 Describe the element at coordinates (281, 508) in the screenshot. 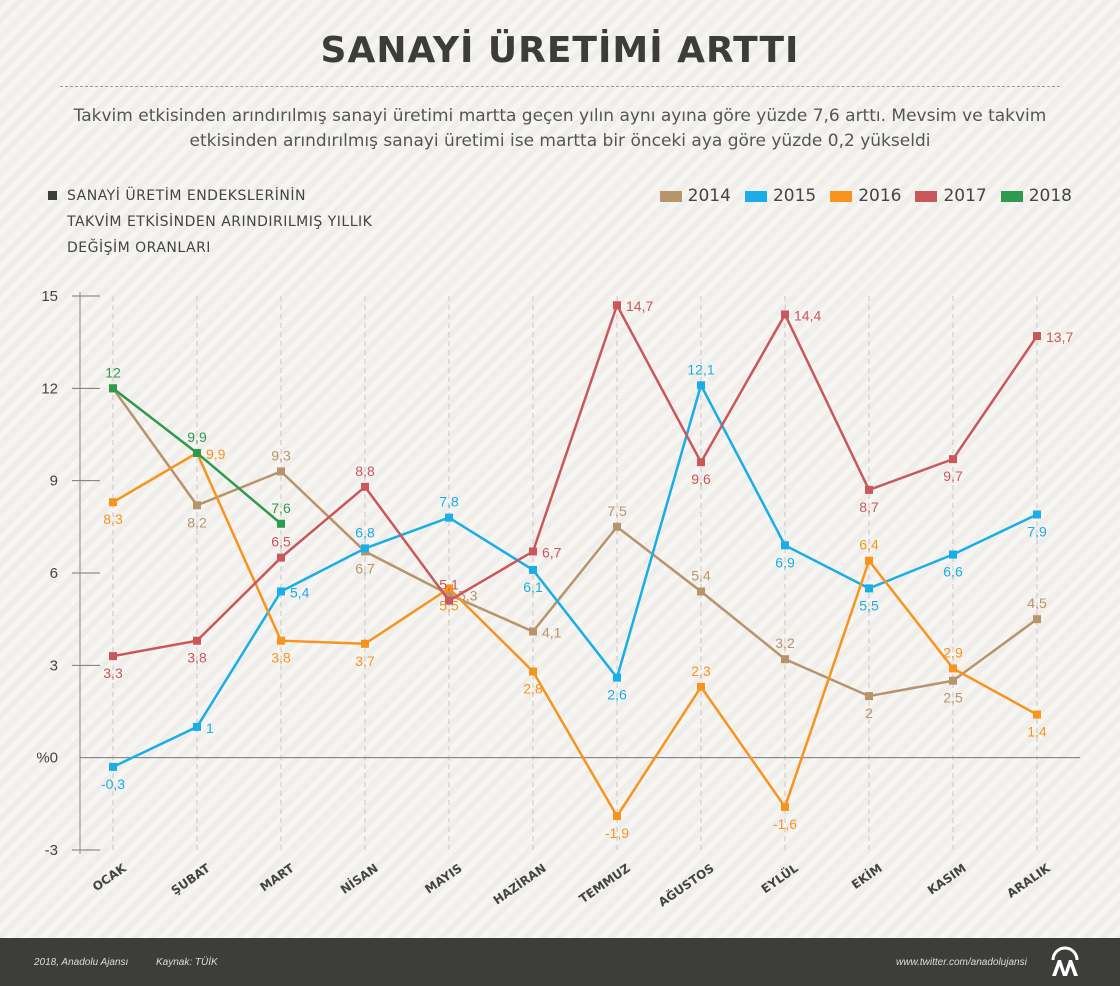

I see `data-label: 7,6` at that location.